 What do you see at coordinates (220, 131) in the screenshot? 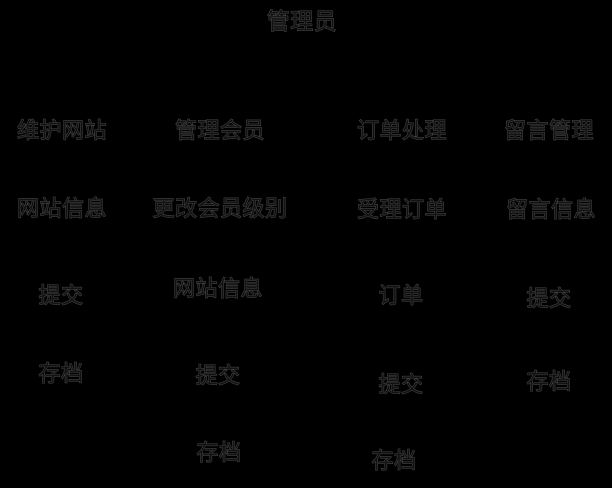
I see `node-manage-members: 管理会员` at bounding box center [220, 131].